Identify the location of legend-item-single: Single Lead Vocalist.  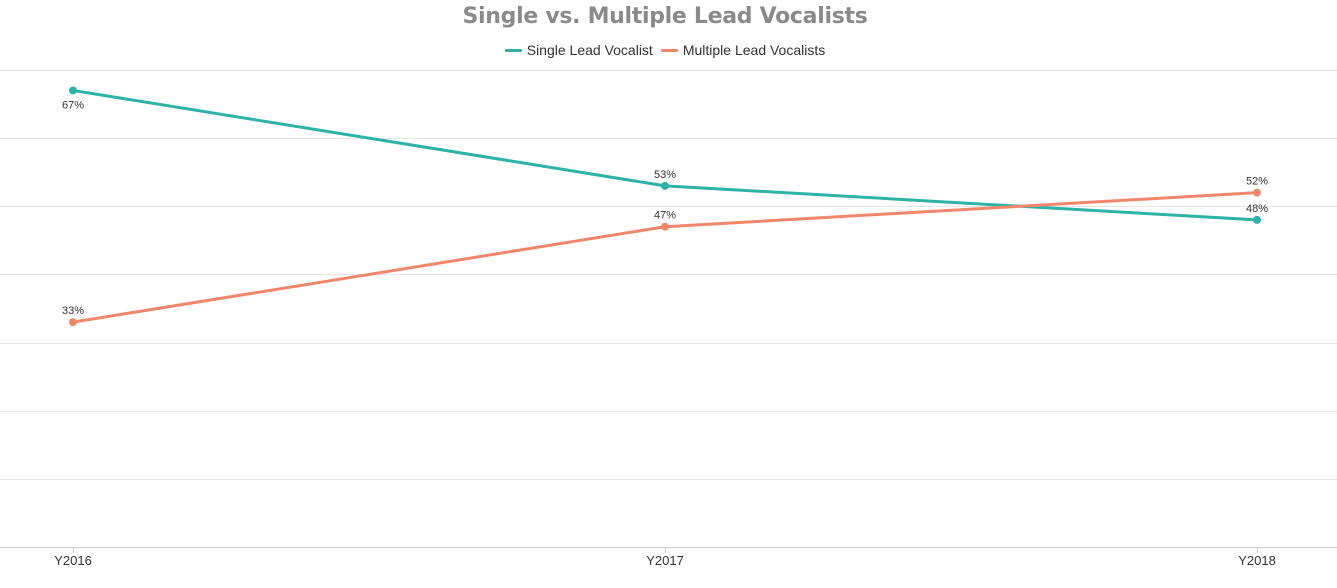
(578, 50).